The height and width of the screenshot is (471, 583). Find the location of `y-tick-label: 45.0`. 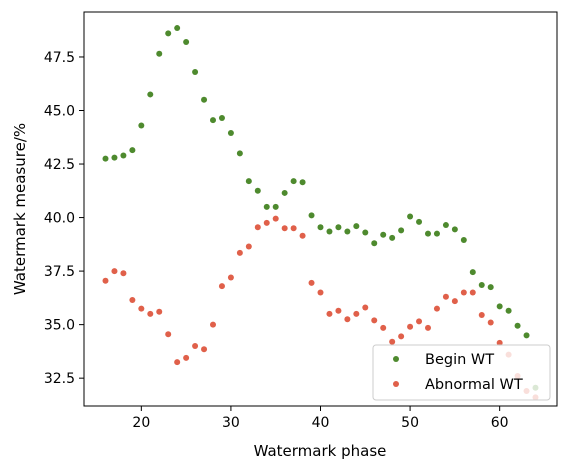

y-tick-label: 45.0 is located at coordinates (59, 112).